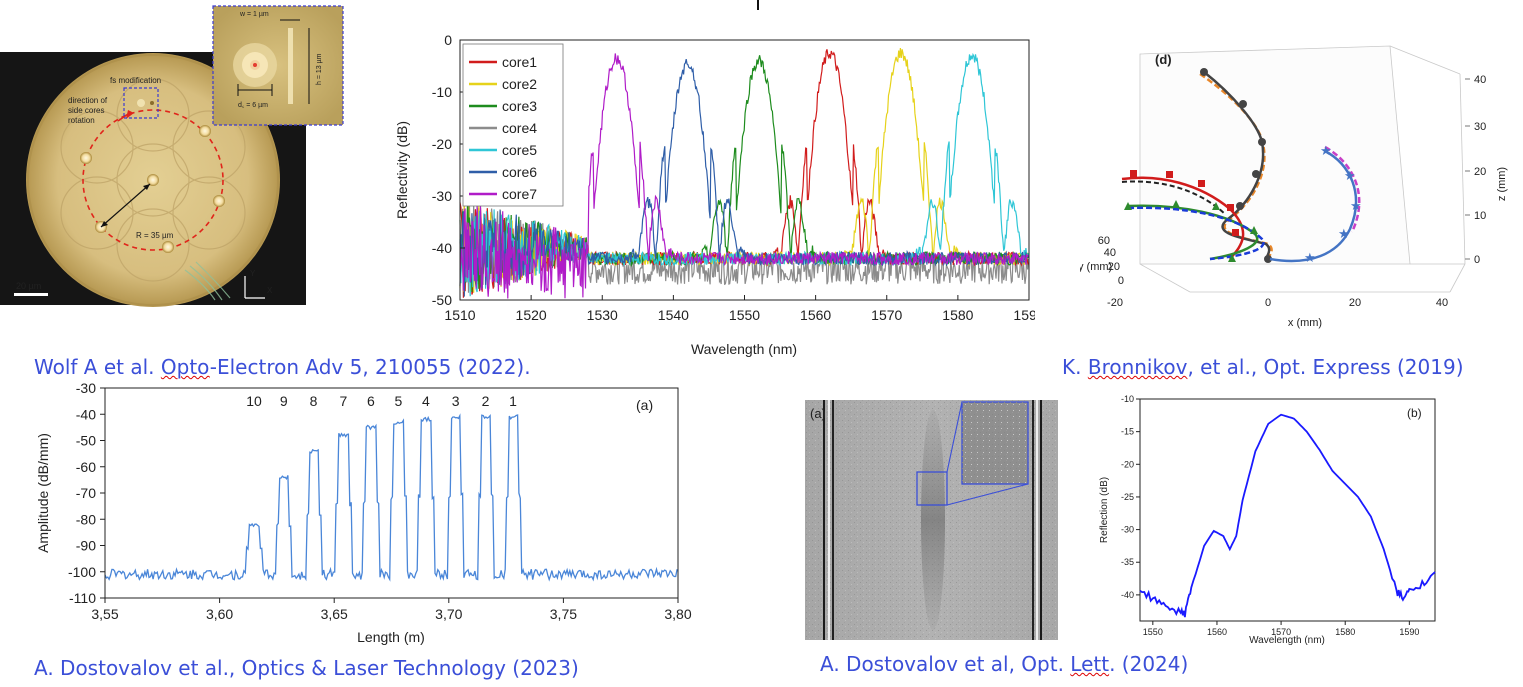 Image resolution: width=1523 pixels, height=687 pixels. What do you see at coordinates (1414, 413) in the screenshot?
I see `chart4-panel-label: (b)` at bounding box center [1414, 413].